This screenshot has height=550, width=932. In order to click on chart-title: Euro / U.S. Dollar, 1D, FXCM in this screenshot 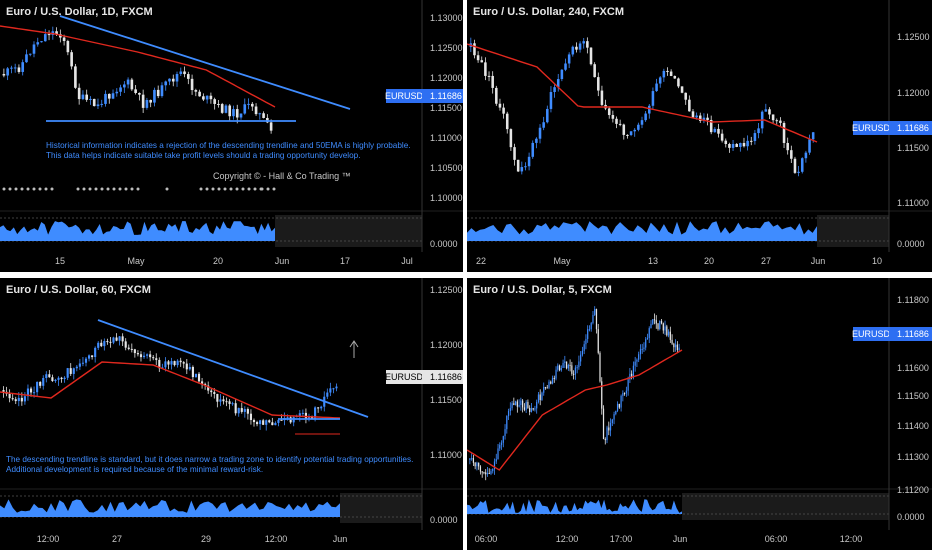, I will do `click(79, 12)`.